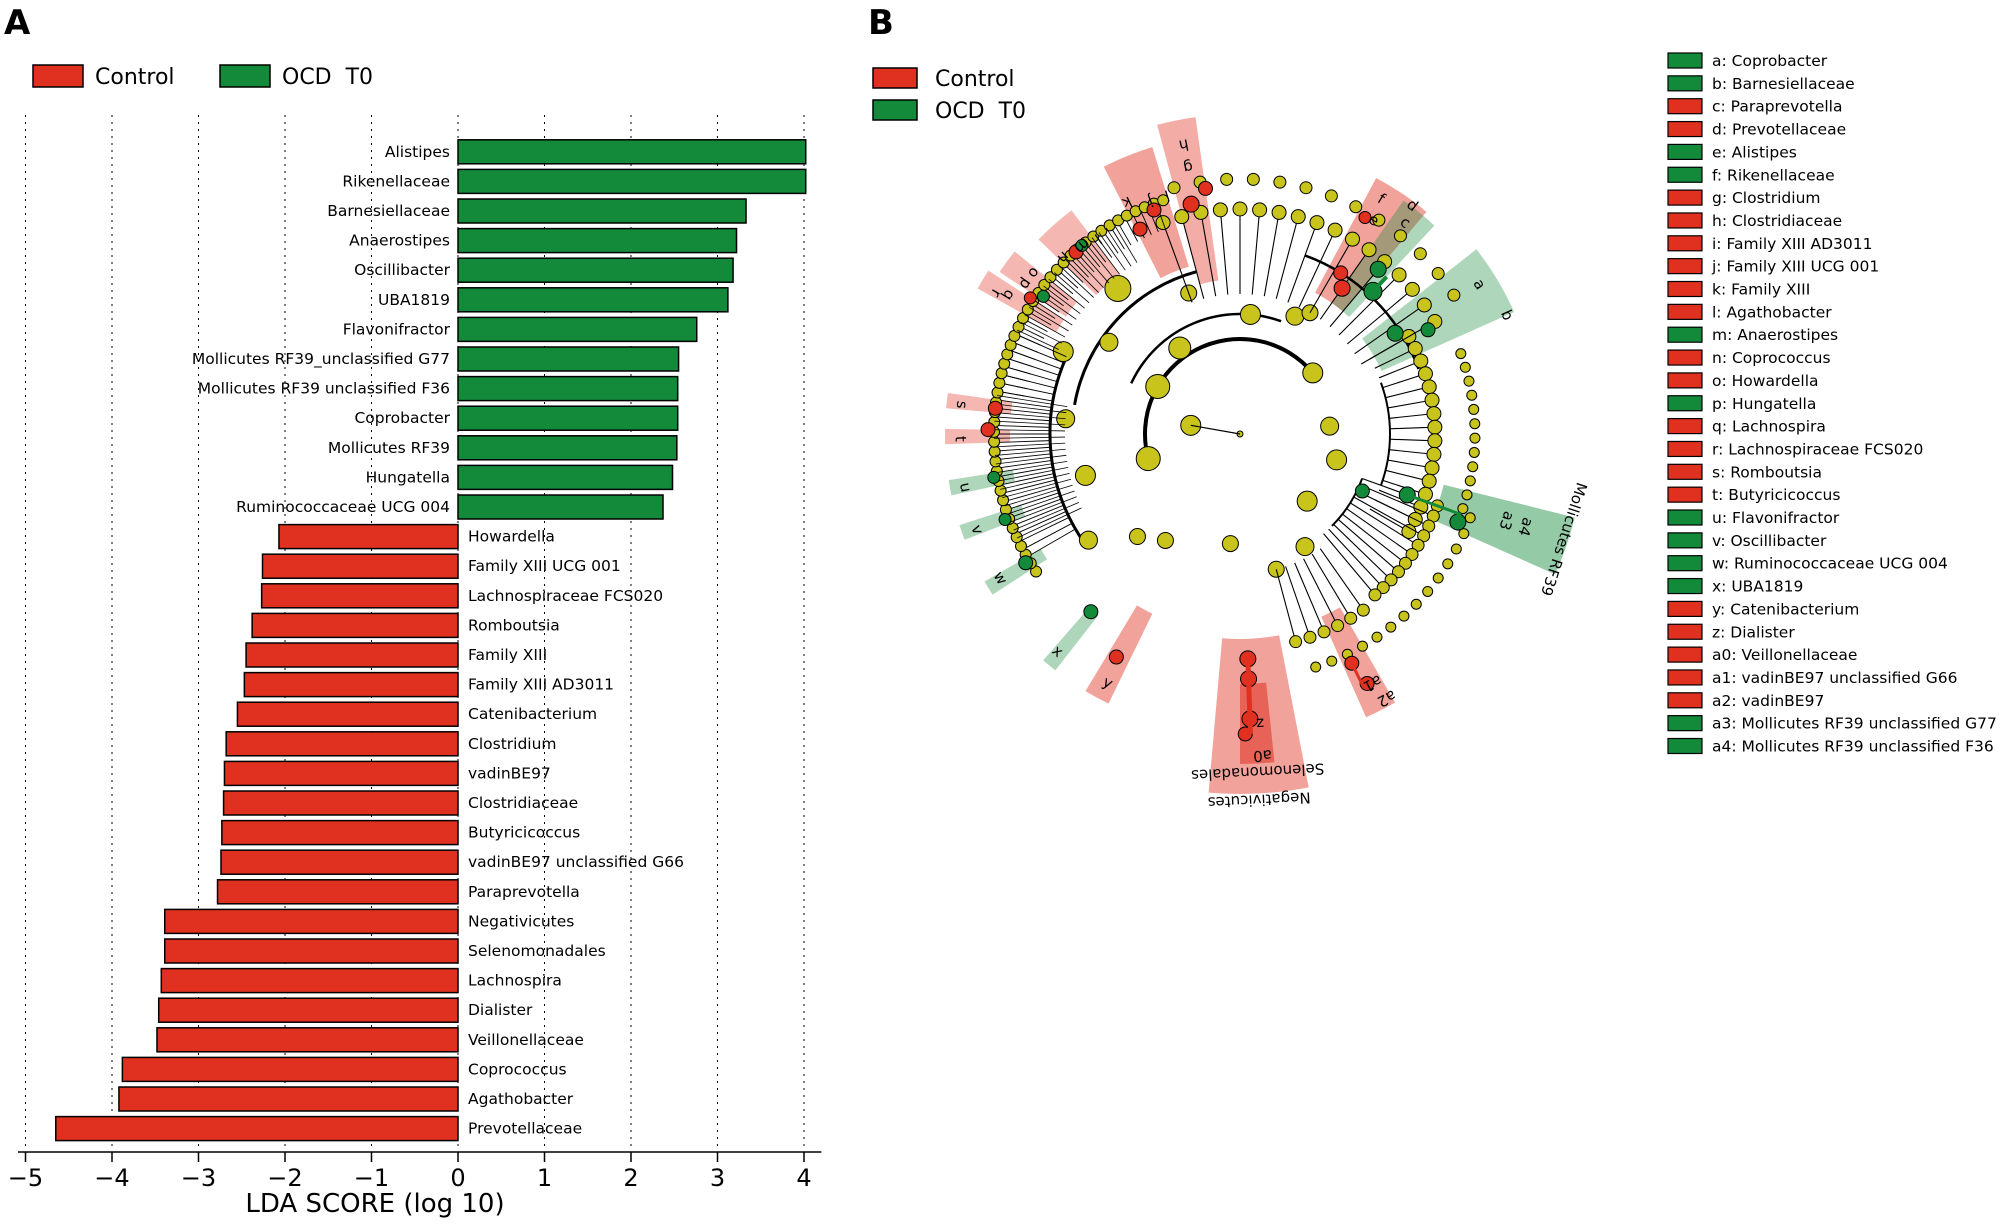 The image size is (2006, 1224). What do you see at coordinates (1767, 472) in the screenshot?
I see `key-label: s: Romboutsia` at bounding box center [1767, 472].